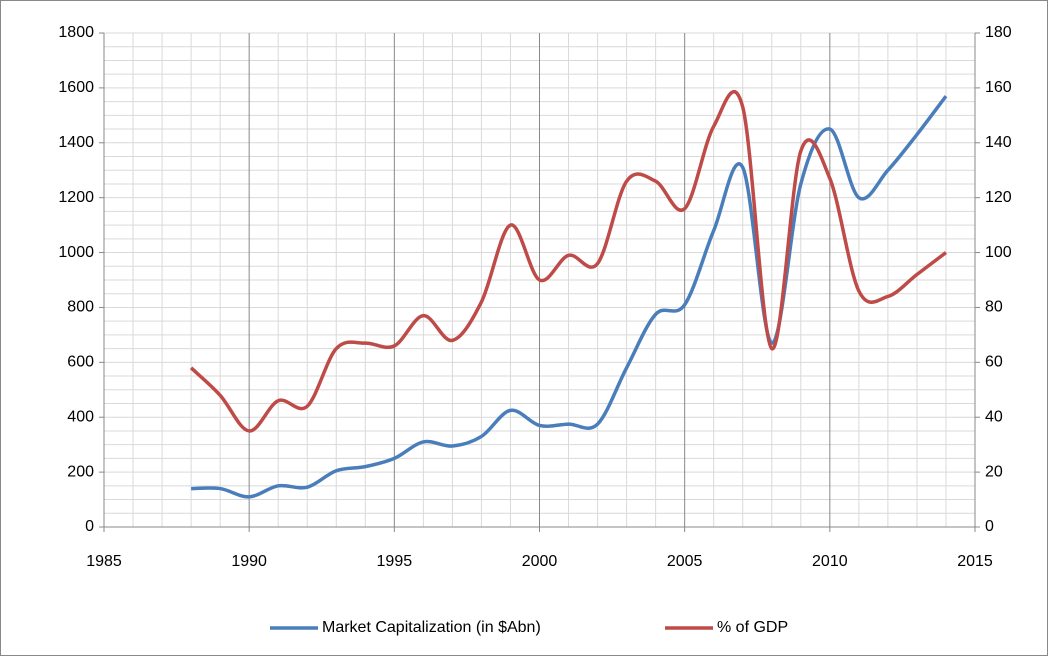 This screenshot has width=1049, height=657. I want to click on legend-label: Market Capitalization (in $Abn), so click(431, 627).